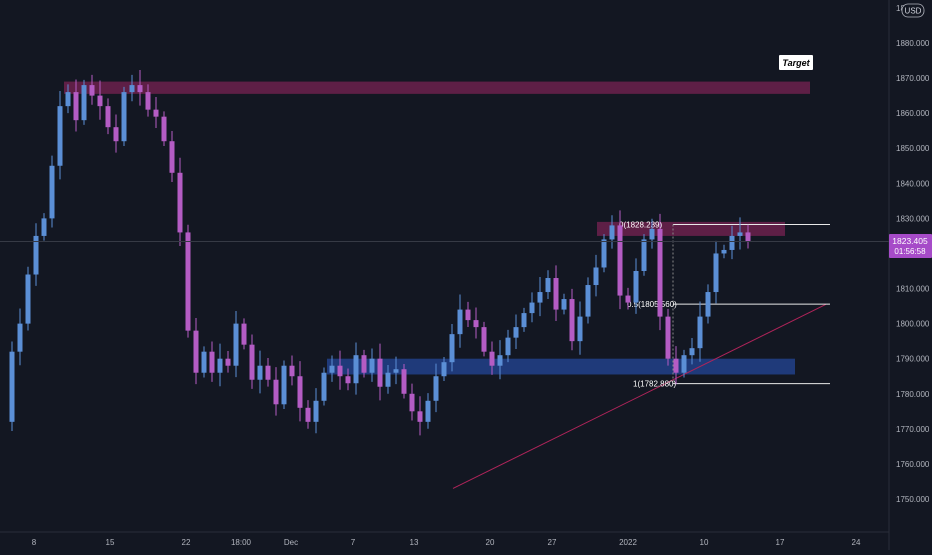 This screenshot has width=932, height=555. What do you see at coordinates (913, 78) in the screenshot?
I see `price-tick-label: 1870.000` at bounding box center [913, 78].